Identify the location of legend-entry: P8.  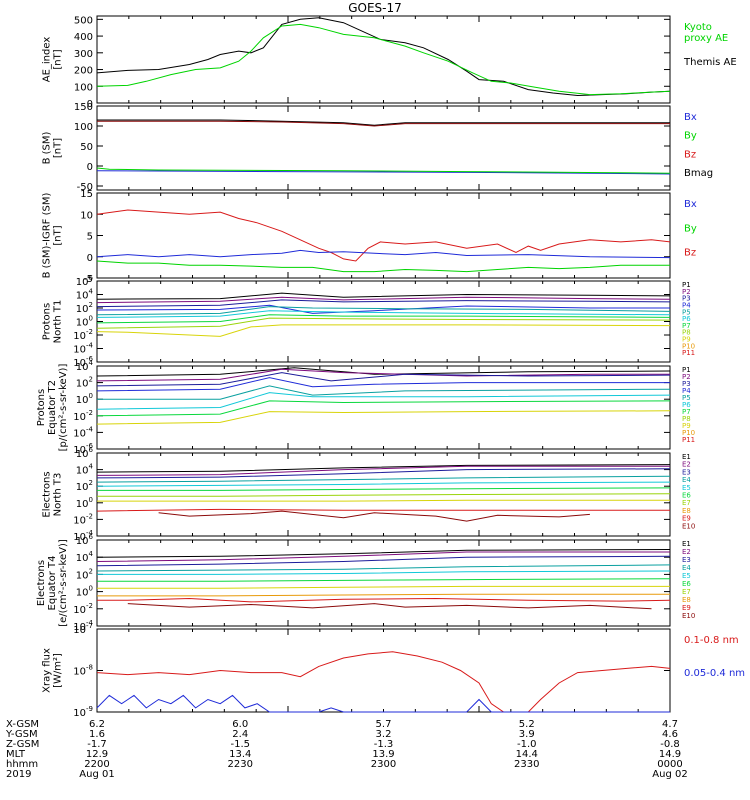
(686, 333).